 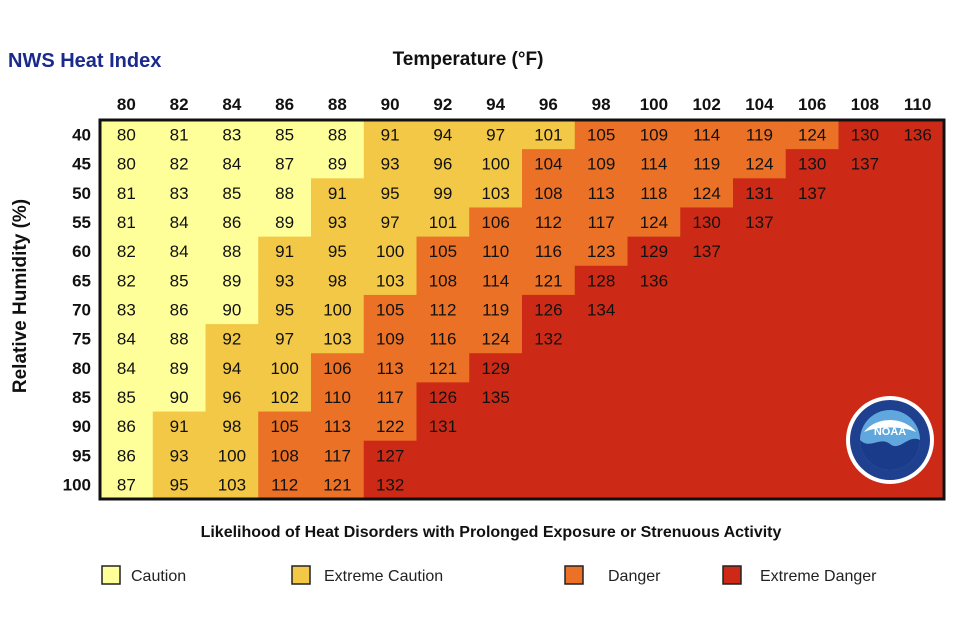 I want to click on heatmap-cell-value: 97, so click(x=495, y=135).